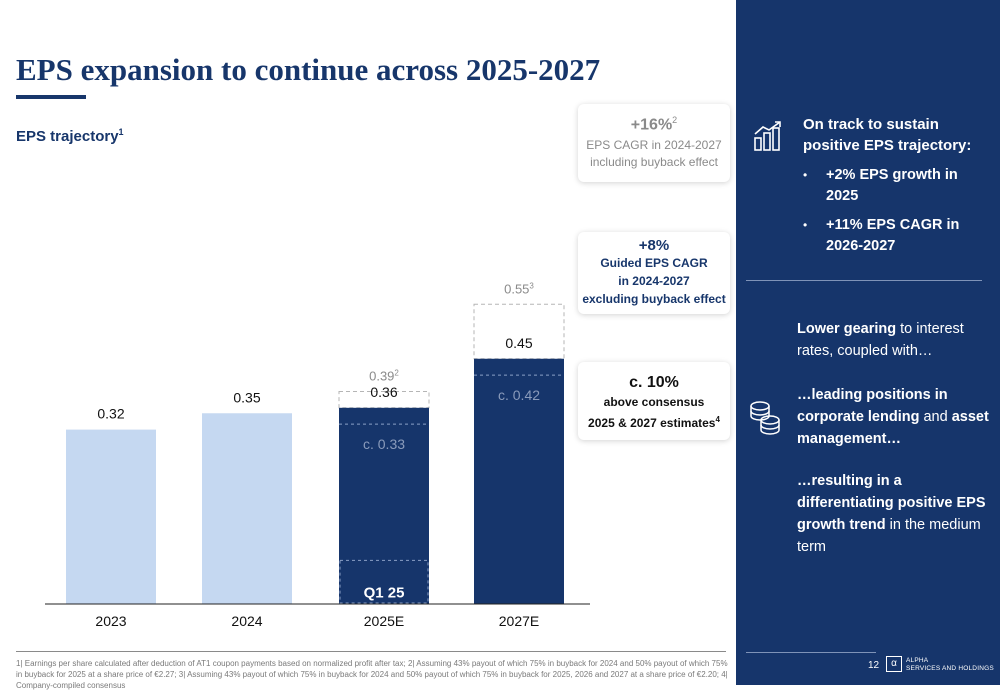 Image resolution: width=1000 pixels, height=691 pixels. Describe the element at coordinates (384, 375) in the screenshot. I see `upside-label: 0.392` at that location.